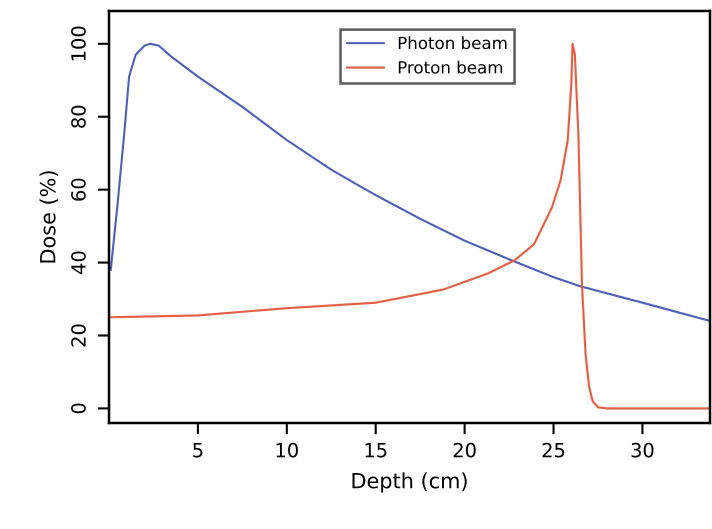 The height and width of the screenshot is (529, 712). Describe the element at coordinates (409, 482) in the screenshot. I see `x-axis-title: Depth (cm)` at that location.